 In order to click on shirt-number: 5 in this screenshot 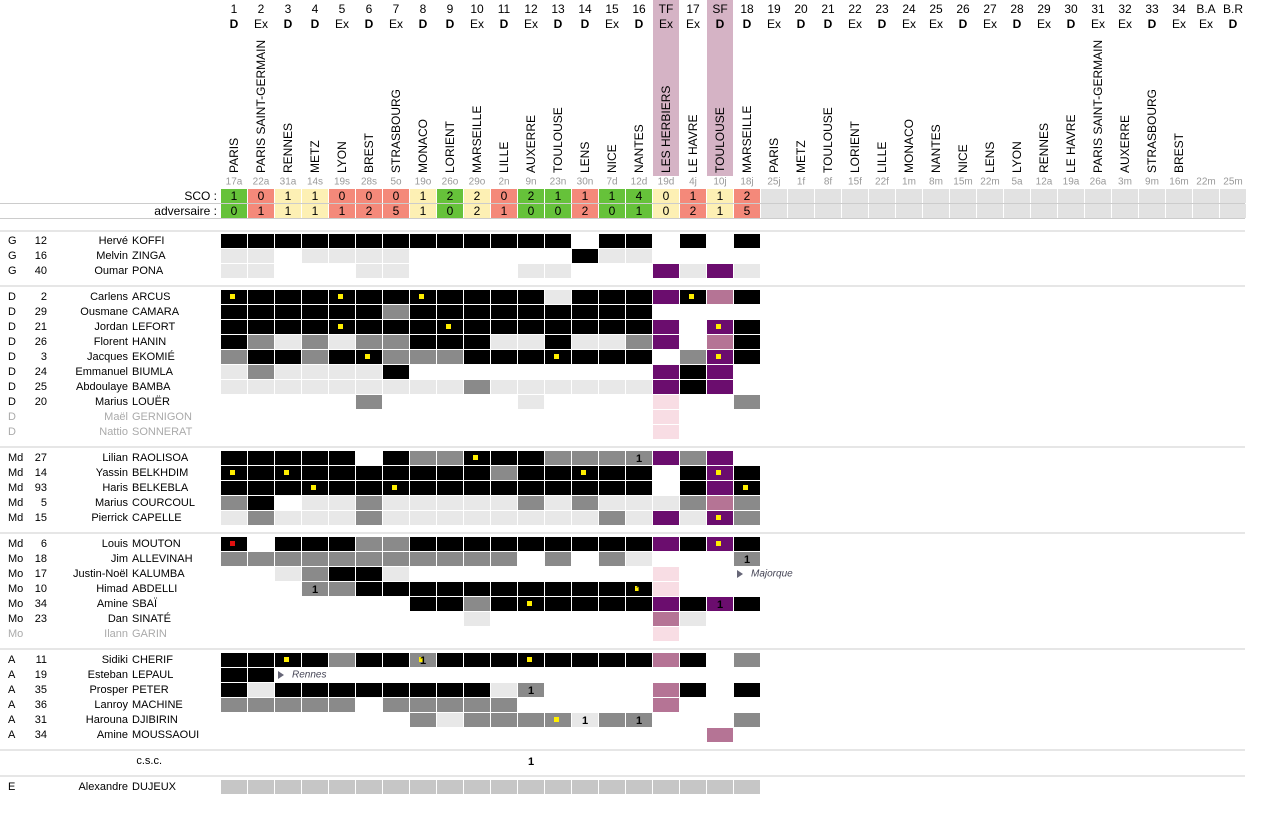, I will do `click(44, 503)`.